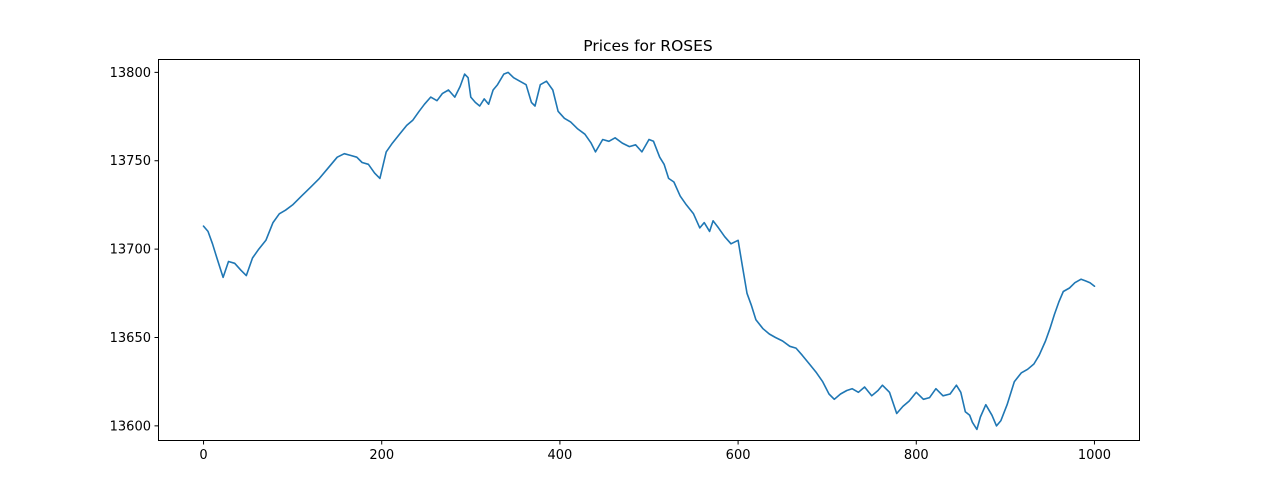 The width and height of the screenshot is (1265, 497). What do you see at coordinates (130, 73) in the screenshot?
I see `y-tick-label: 13800` at bounding box center [130, 73].